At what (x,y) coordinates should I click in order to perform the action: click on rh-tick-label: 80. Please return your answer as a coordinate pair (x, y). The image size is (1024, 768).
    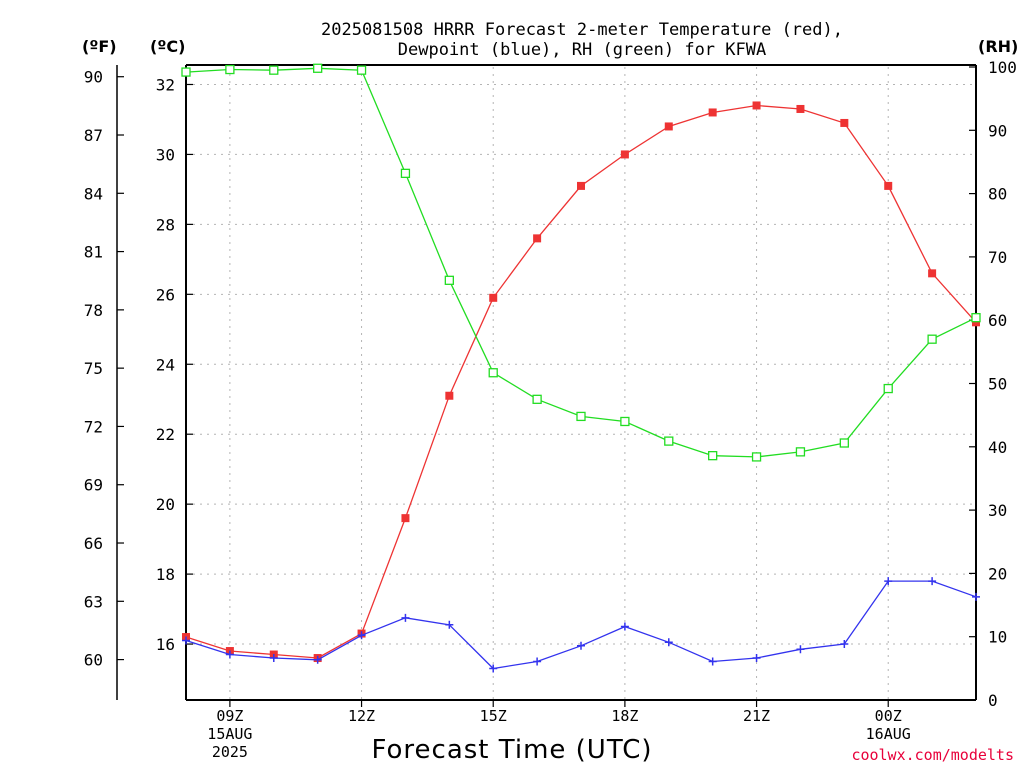
    Looking at the image, I should click on (997, 194).